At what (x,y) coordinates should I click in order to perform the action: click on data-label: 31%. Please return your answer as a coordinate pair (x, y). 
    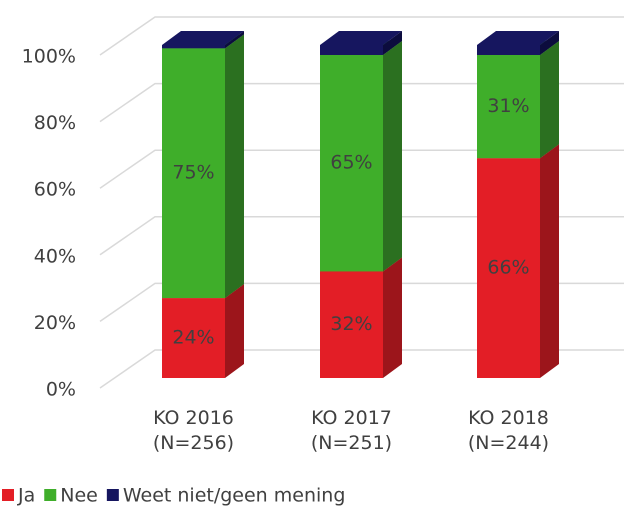
    Looking at the image, I should click on (508, 106).